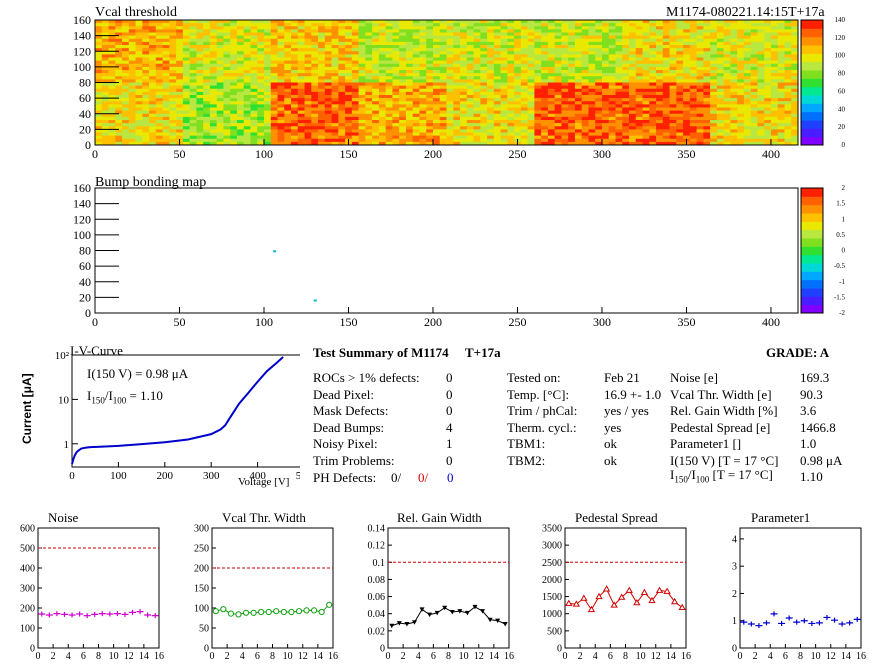 Image resolution: width=896 pixels, height=672 pixels. I want to click on summary-middle-label: Therm. cycl.:, so click(542, 427).